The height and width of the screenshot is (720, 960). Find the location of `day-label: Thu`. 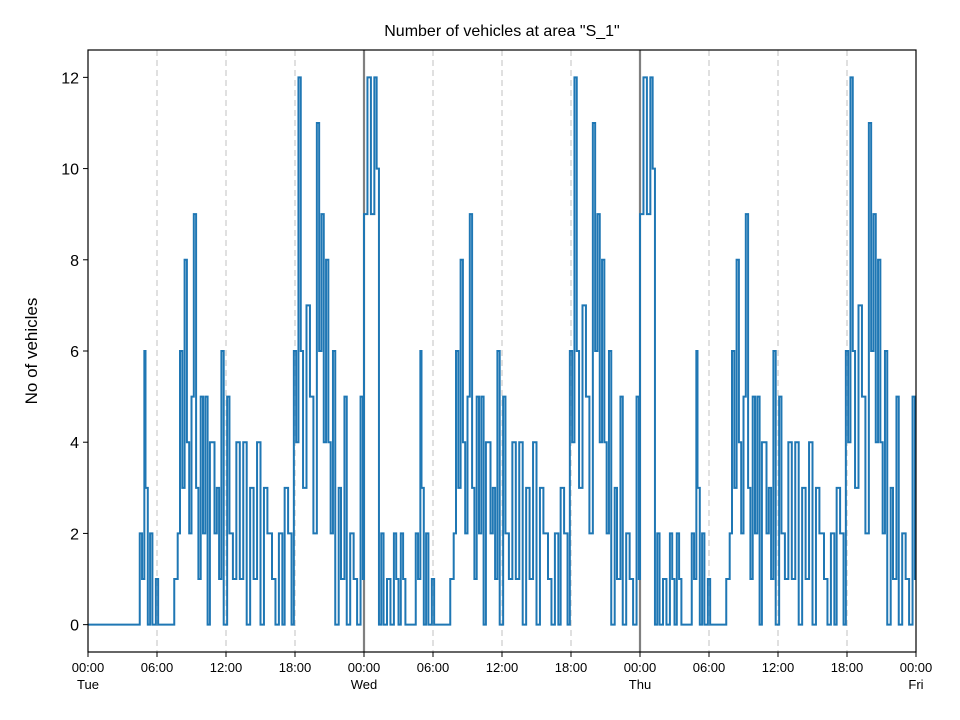

day-label: Thu is located at coordinates (640, 684).